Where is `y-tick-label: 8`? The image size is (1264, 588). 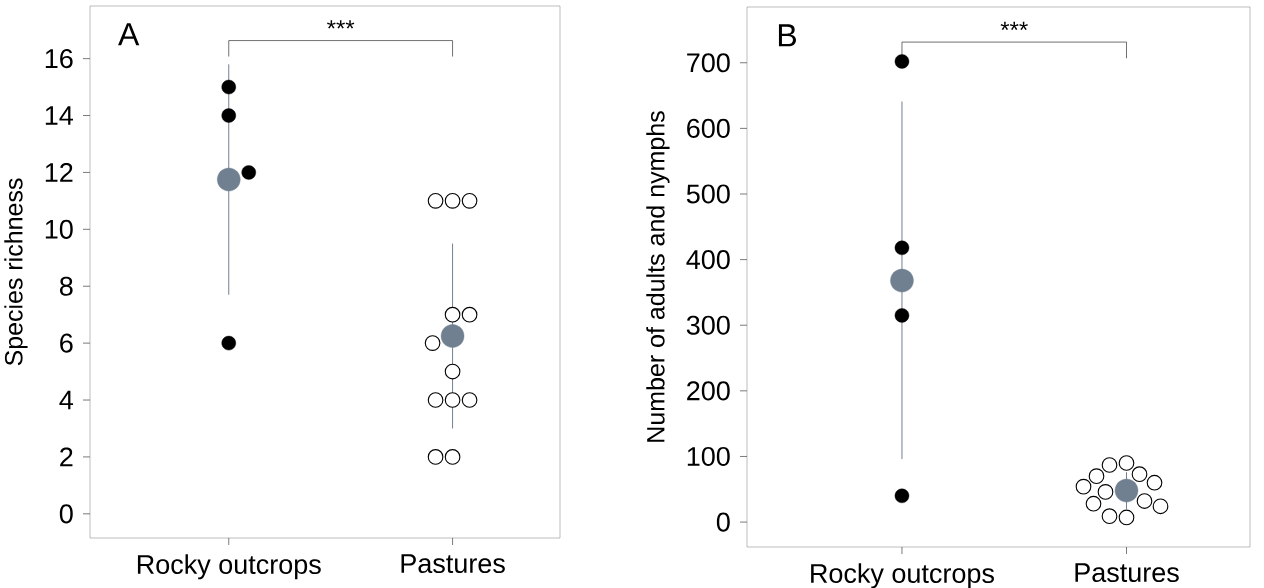 y-tick-label: 8 is located at coordinates (66, 286).